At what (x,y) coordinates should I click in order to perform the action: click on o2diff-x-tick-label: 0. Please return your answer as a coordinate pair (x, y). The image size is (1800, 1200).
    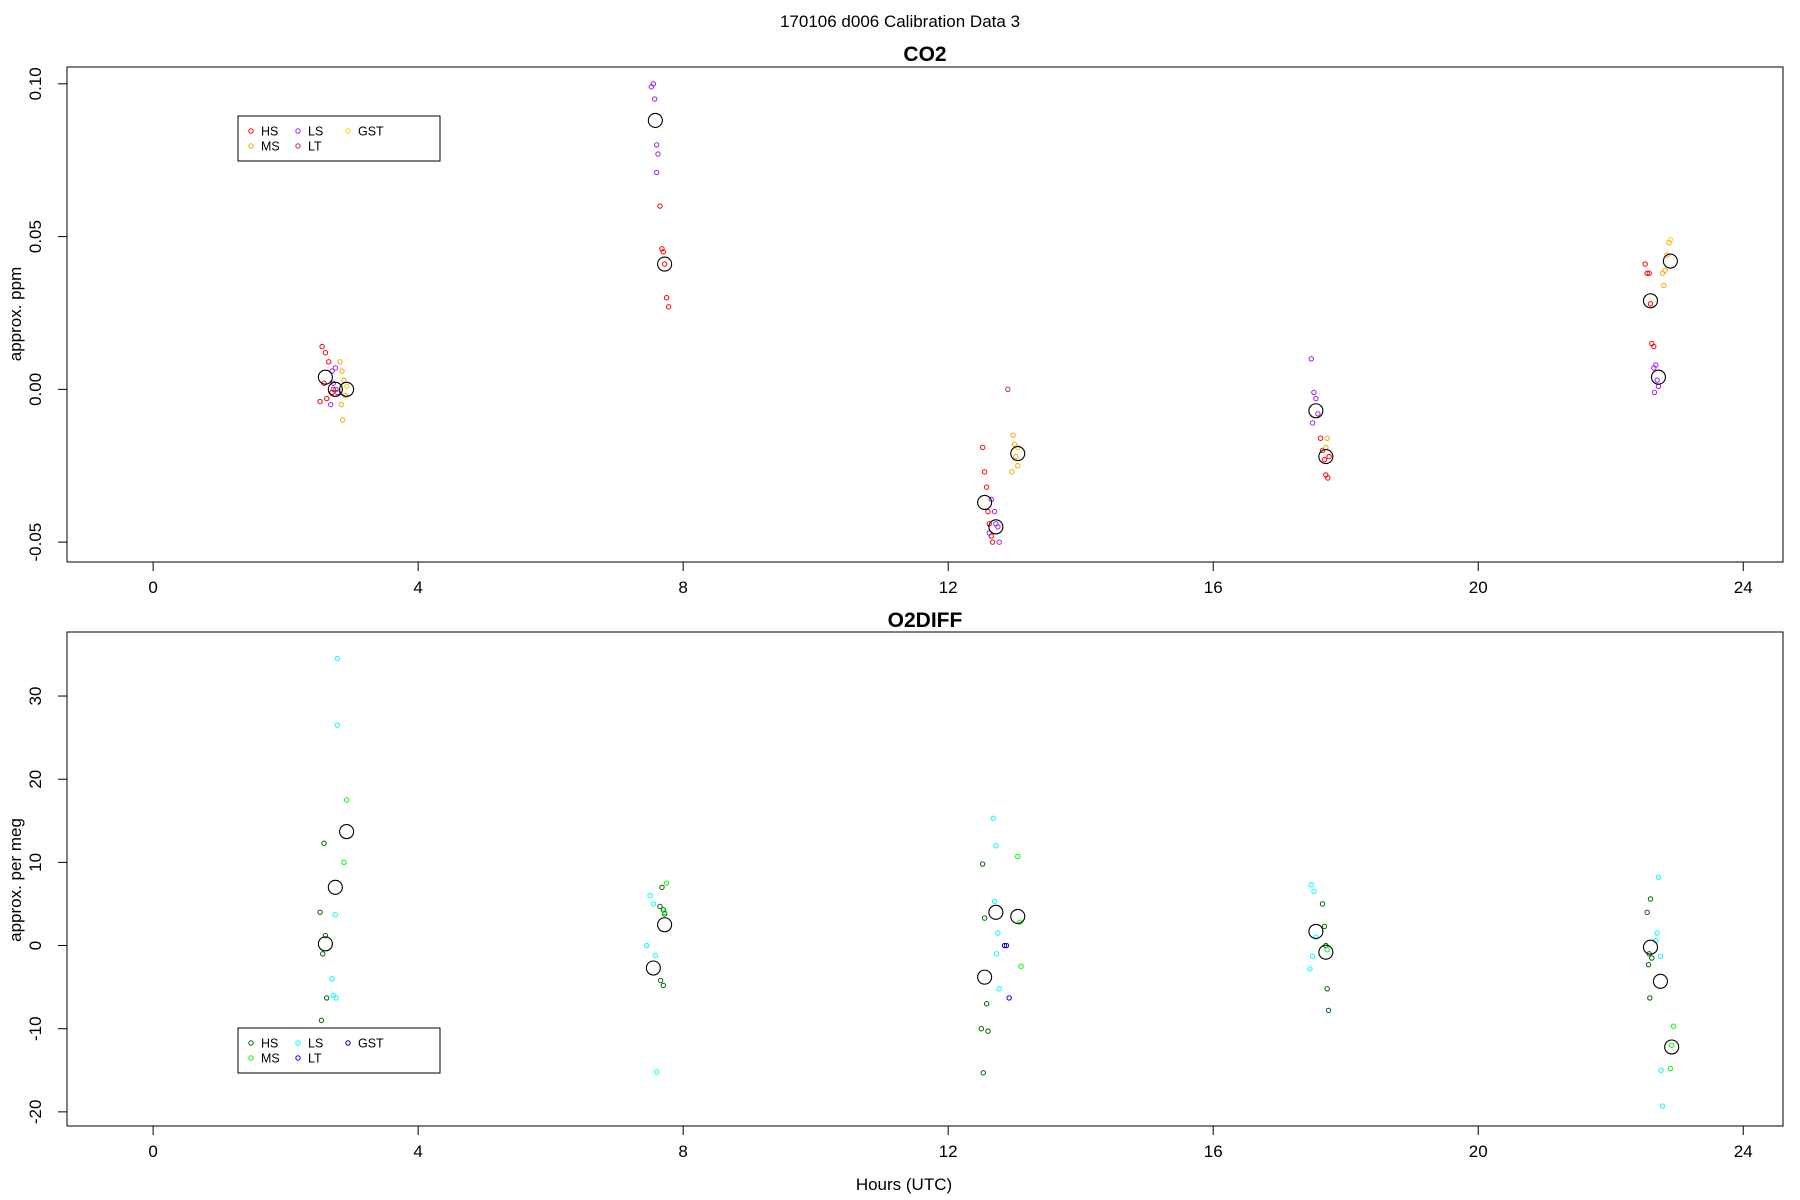
    Looking at the image, I should click on (152, 1151).